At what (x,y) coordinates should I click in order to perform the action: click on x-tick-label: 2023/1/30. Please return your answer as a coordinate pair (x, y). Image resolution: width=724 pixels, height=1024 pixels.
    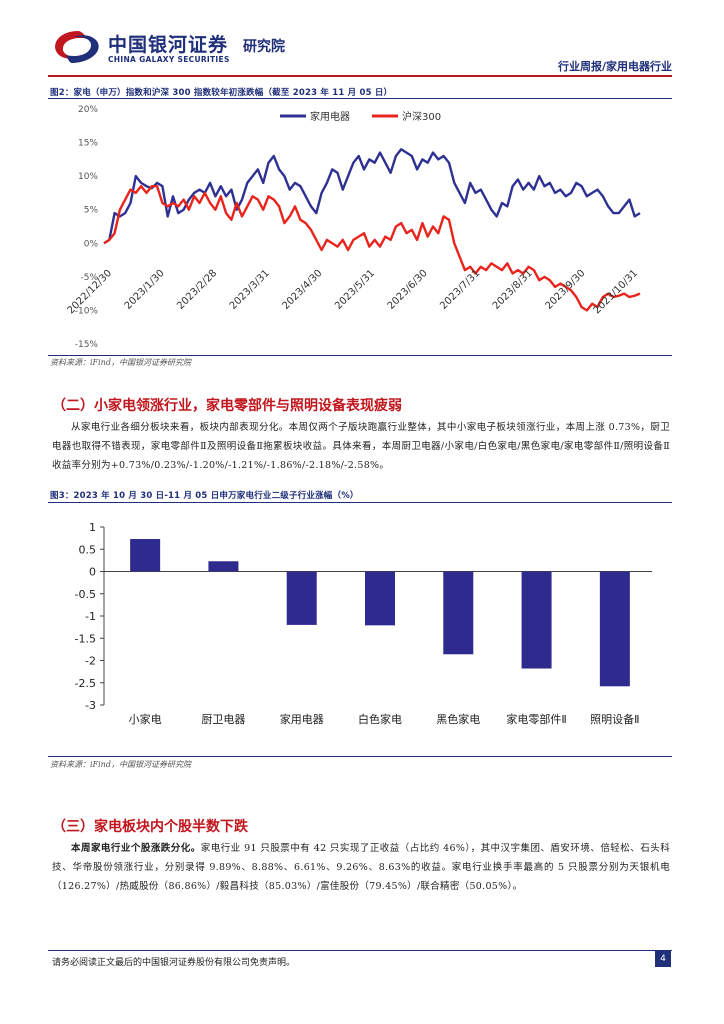
    Looking at the image, I should click on (145, 290).